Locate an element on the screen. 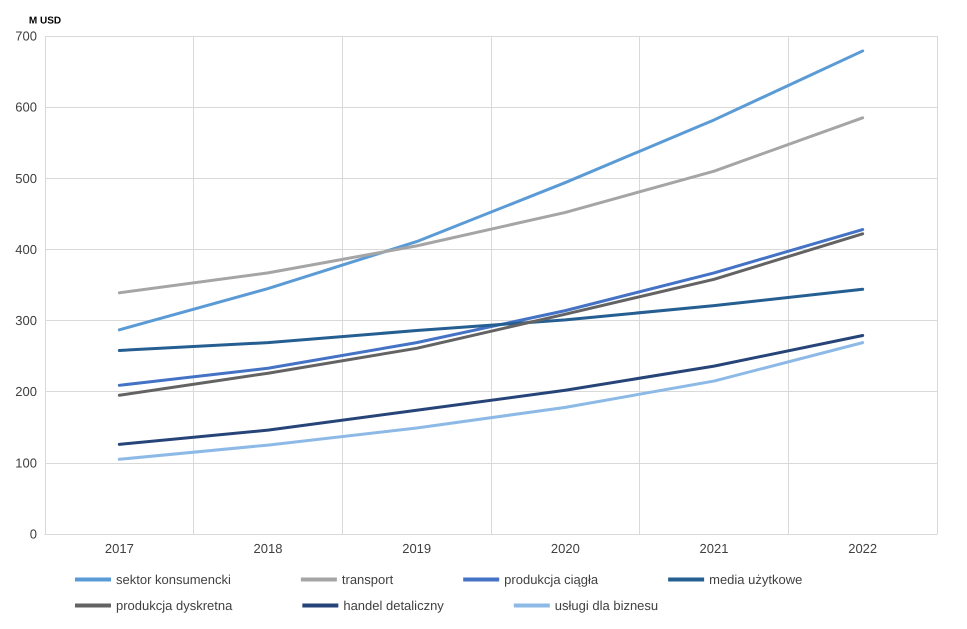 This screenshot has height=629, width=967. y-tick-label: 600 is located at coordinates (26, 107).